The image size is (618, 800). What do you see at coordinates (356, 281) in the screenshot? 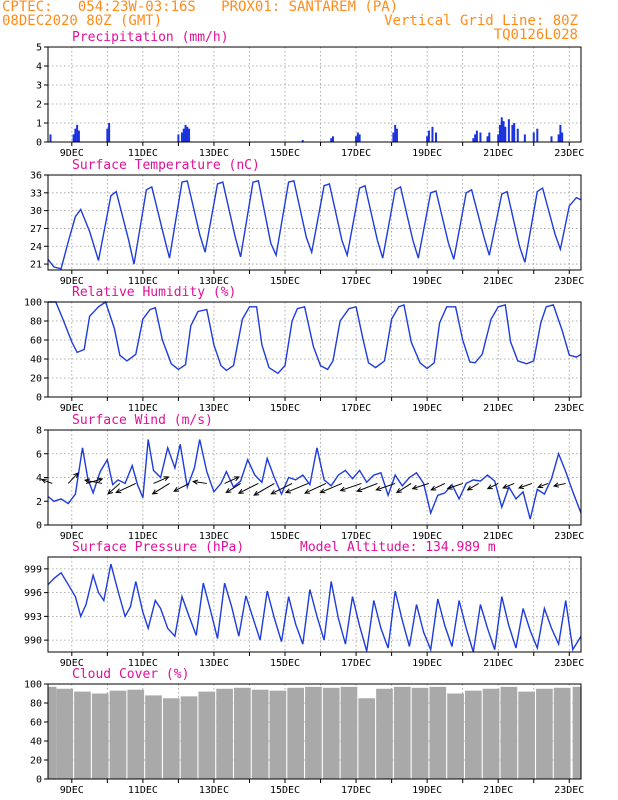
I see `temp-date-label: 17DEC` at bounding box center [356, 281].